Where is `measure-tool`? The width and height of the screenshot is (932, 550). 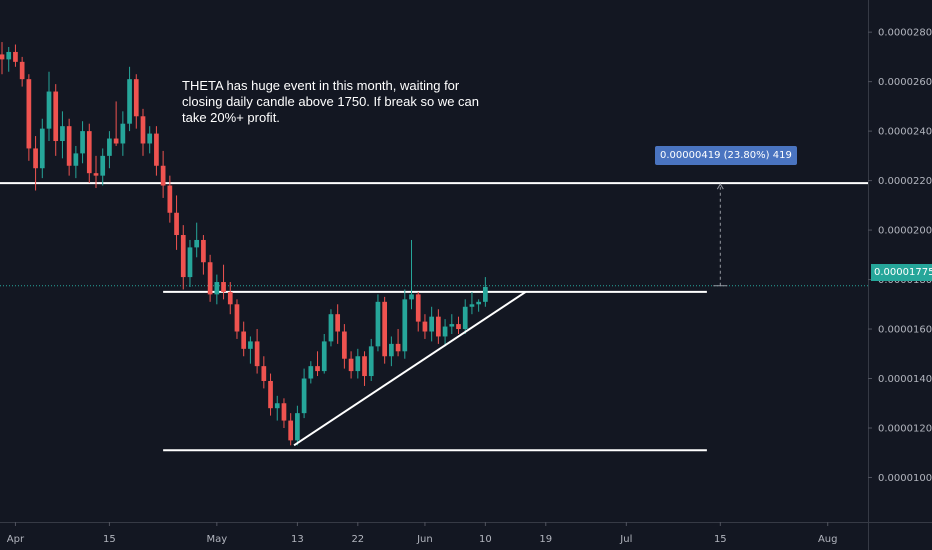 measure-tool is located at coordinates (720, 235).